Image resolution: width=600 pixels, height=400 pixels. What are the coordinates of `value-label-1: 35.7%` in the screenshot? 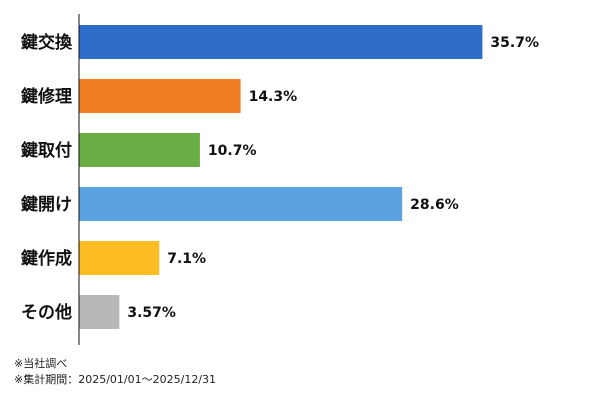 It's located at (514, 43).